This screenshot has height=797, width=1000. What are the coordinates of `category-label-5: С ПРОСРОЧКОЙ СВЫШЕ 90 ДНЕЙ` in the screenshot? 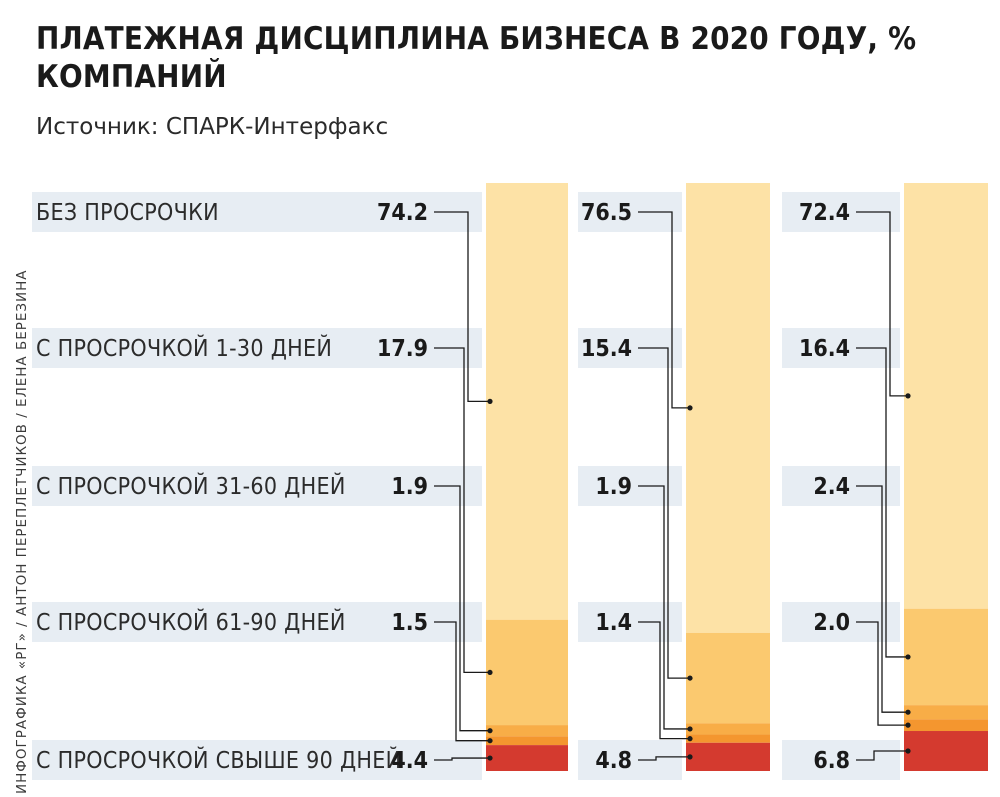 It's located at (218, 760).